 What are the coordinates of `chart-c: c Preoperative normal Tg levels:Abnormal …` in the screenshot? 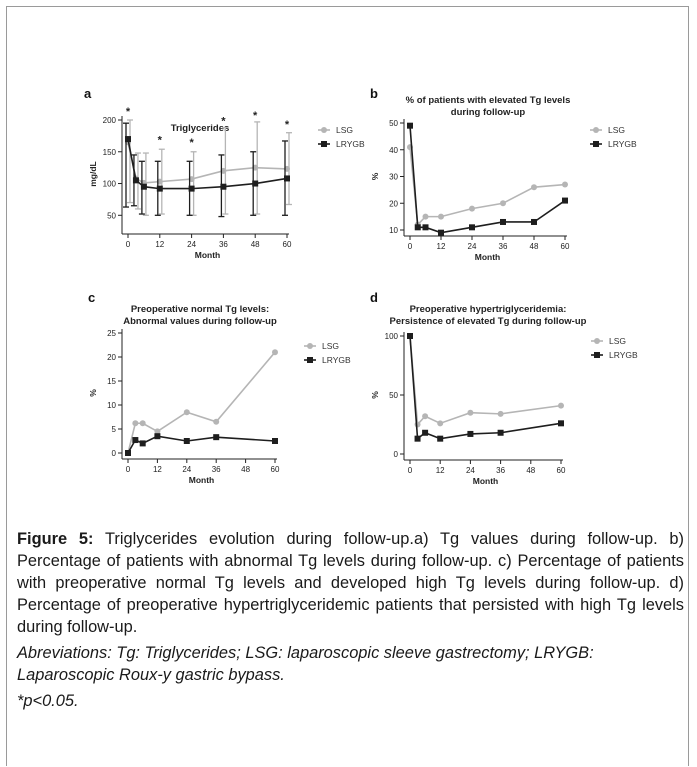 It's located at (219, 387).